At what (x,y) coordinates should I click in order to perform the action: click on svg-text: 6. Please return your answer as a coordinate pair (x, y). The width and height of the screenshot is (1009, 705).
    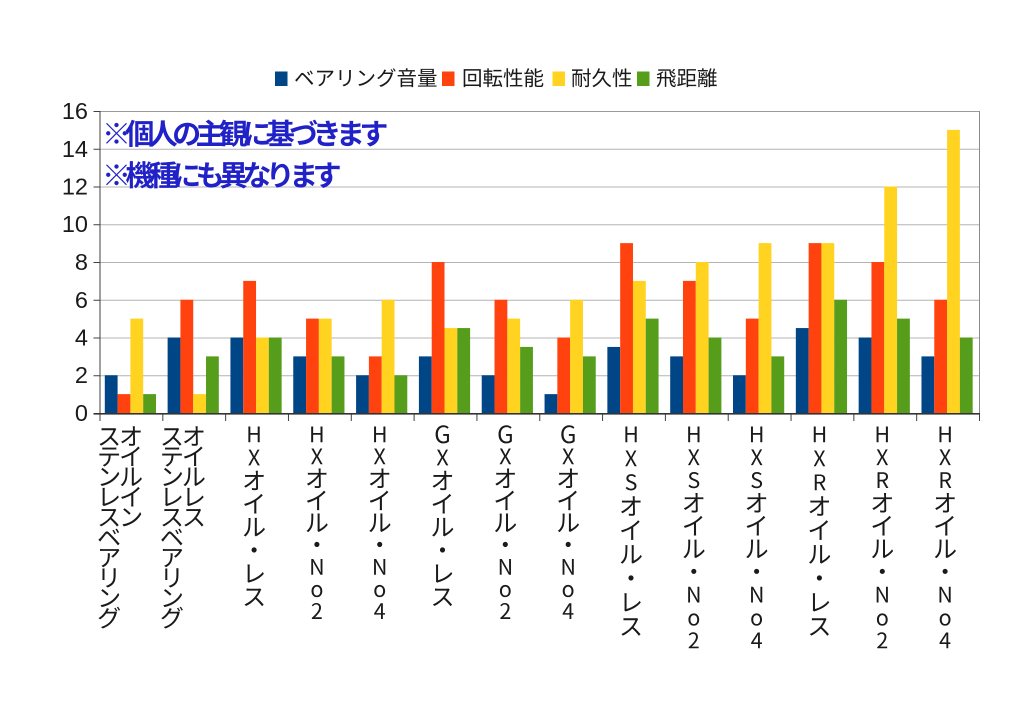
    Looking at the image, I should click on (81, 300).